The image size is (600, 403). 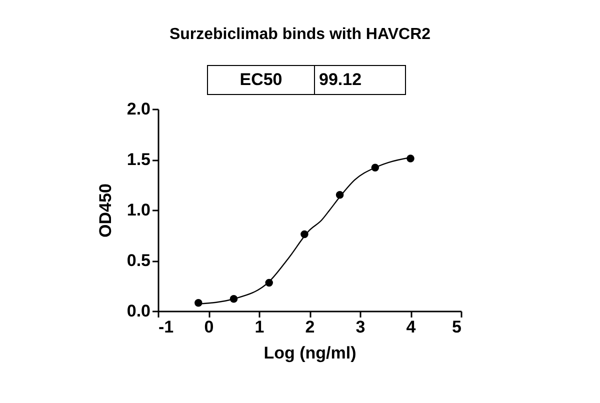 I want to click on y-tick-label: 1.5, so click(x=138, y=159).